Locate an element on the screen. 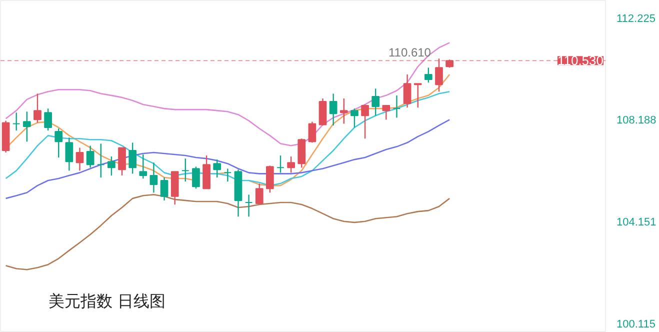  text: 美元指数 日线图 is located at coordinates (107, 301).